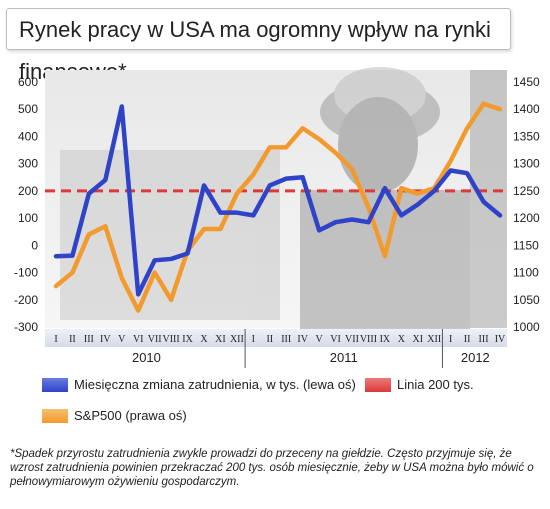 This screenshot has height=509, width=550. Describe the element at coordinates (526, 245) in the screenshot. I see `right-tick-label: 1150` at that location.